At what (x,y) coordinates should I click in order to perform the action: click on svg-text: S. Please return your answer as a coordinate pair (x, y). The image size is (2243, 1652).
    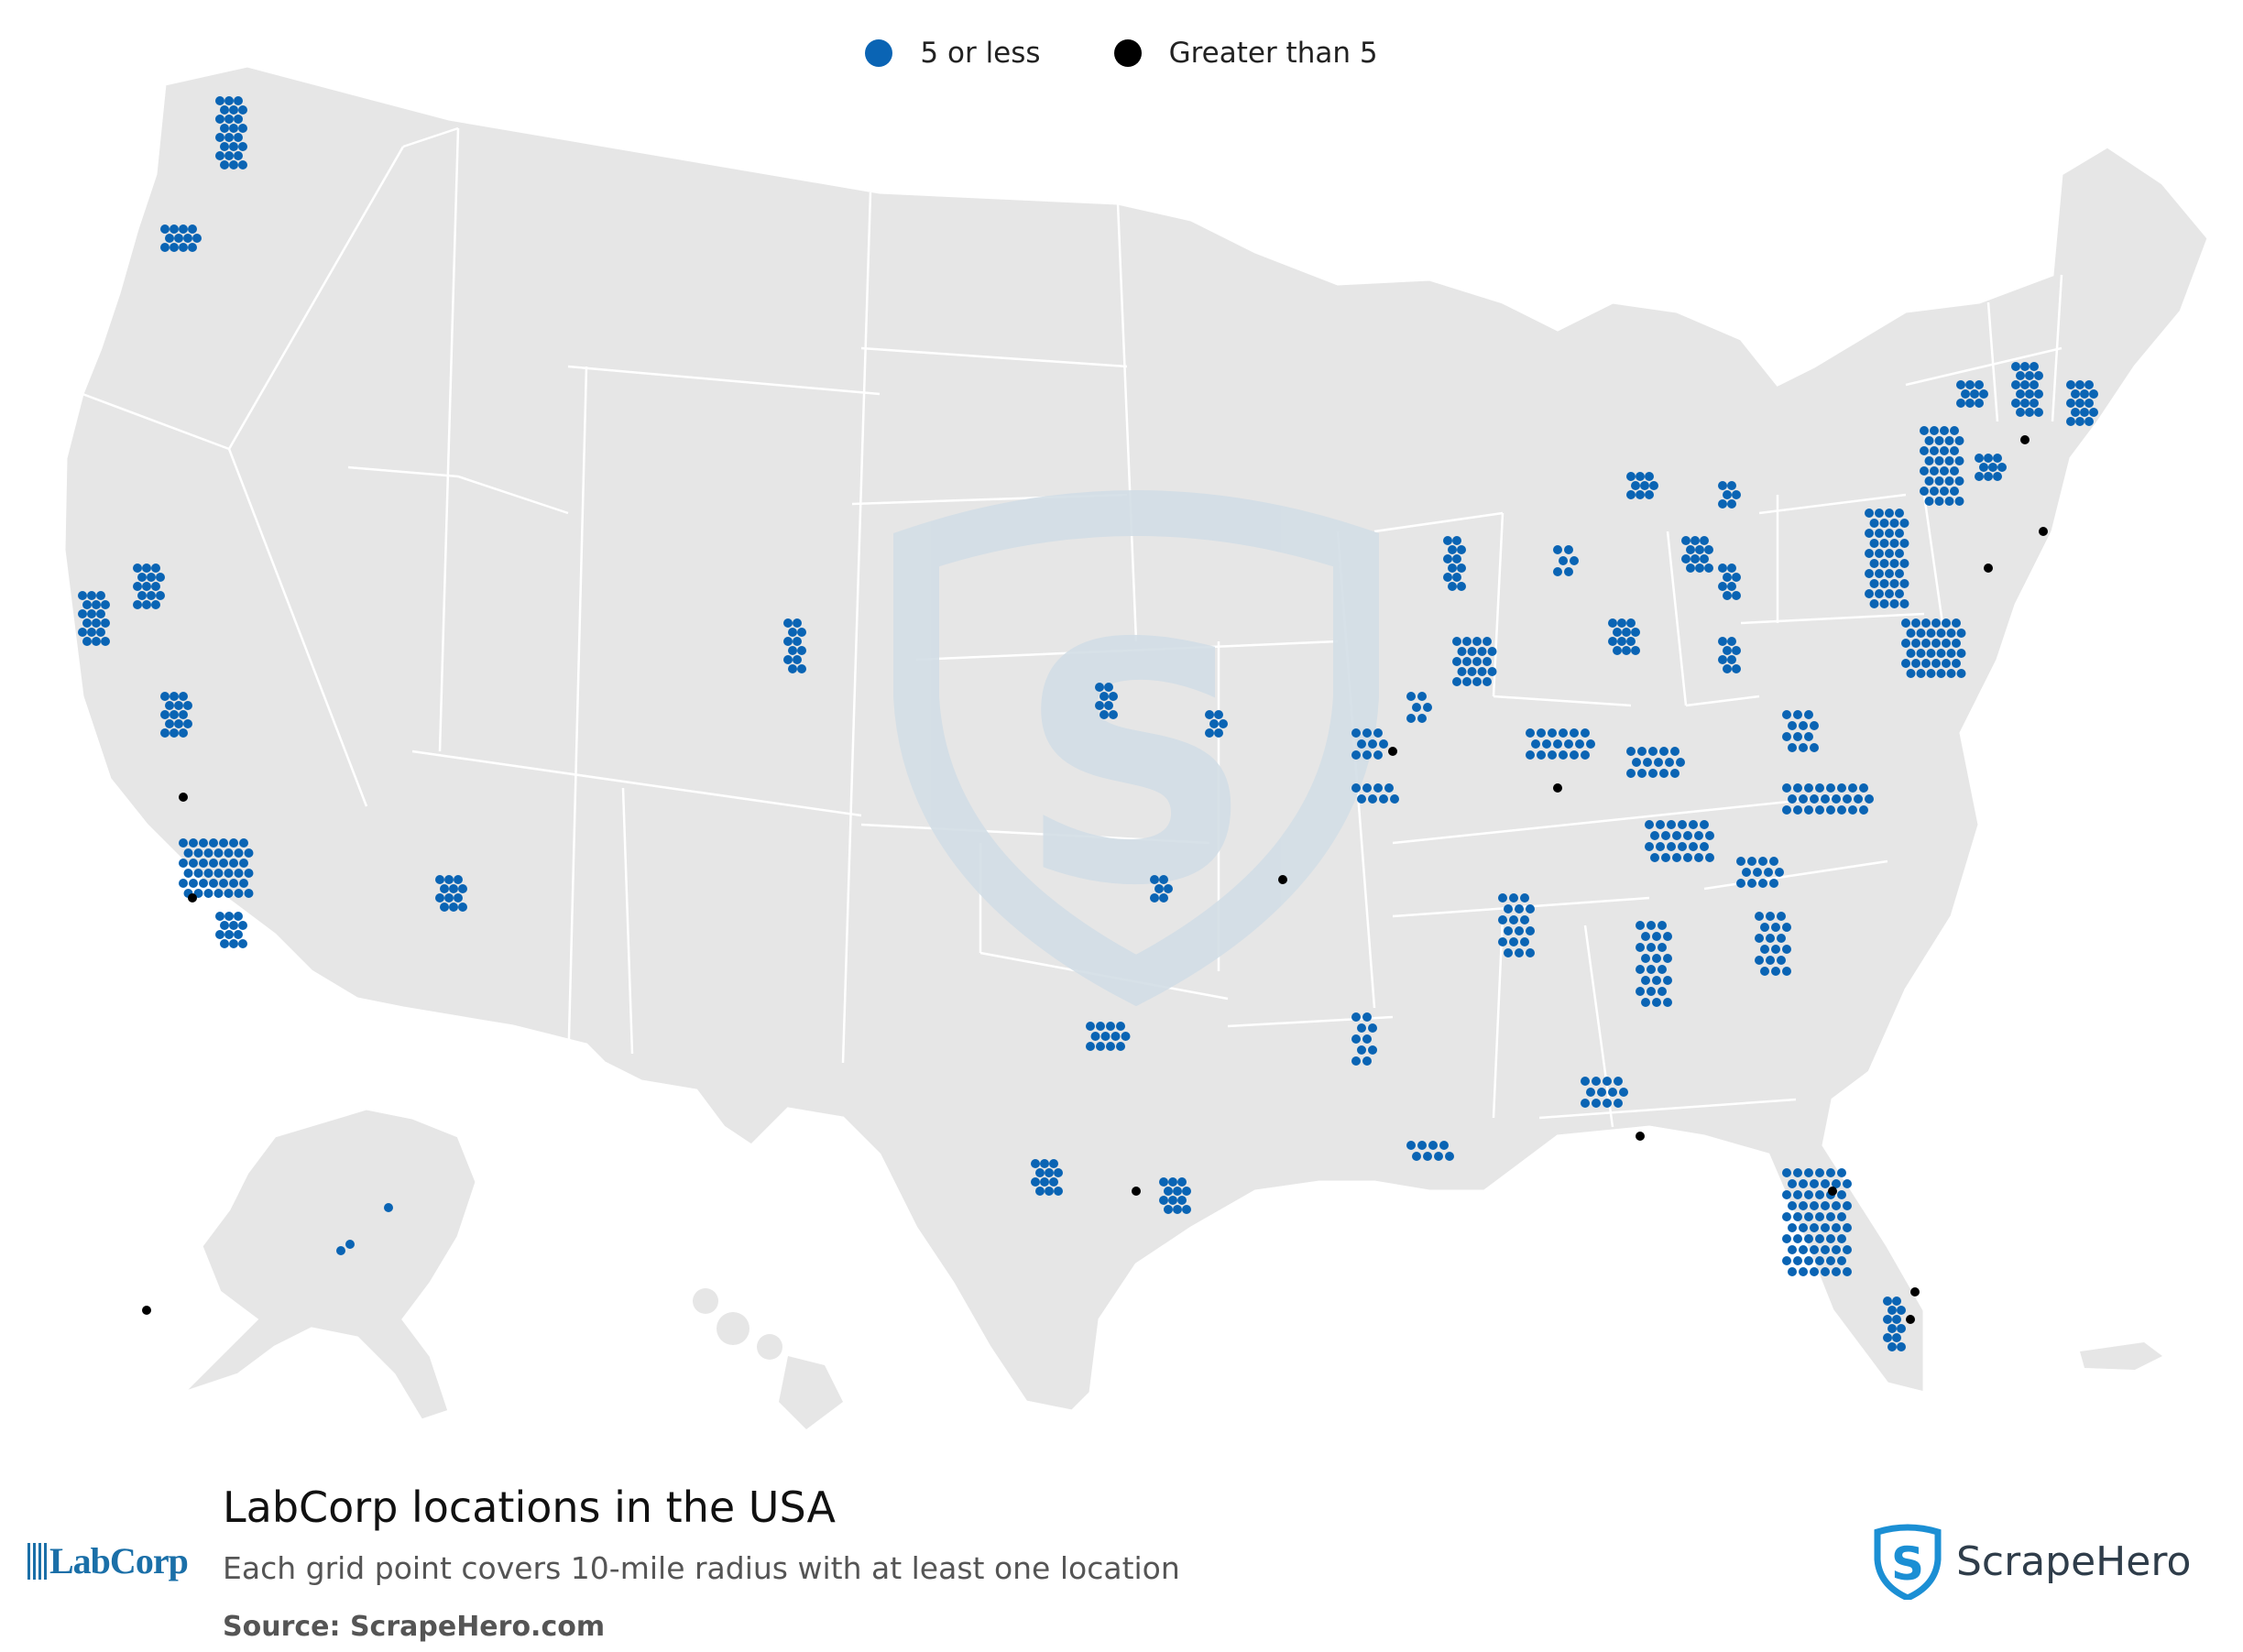
    Looking at the image, I should click on (1135, 765).